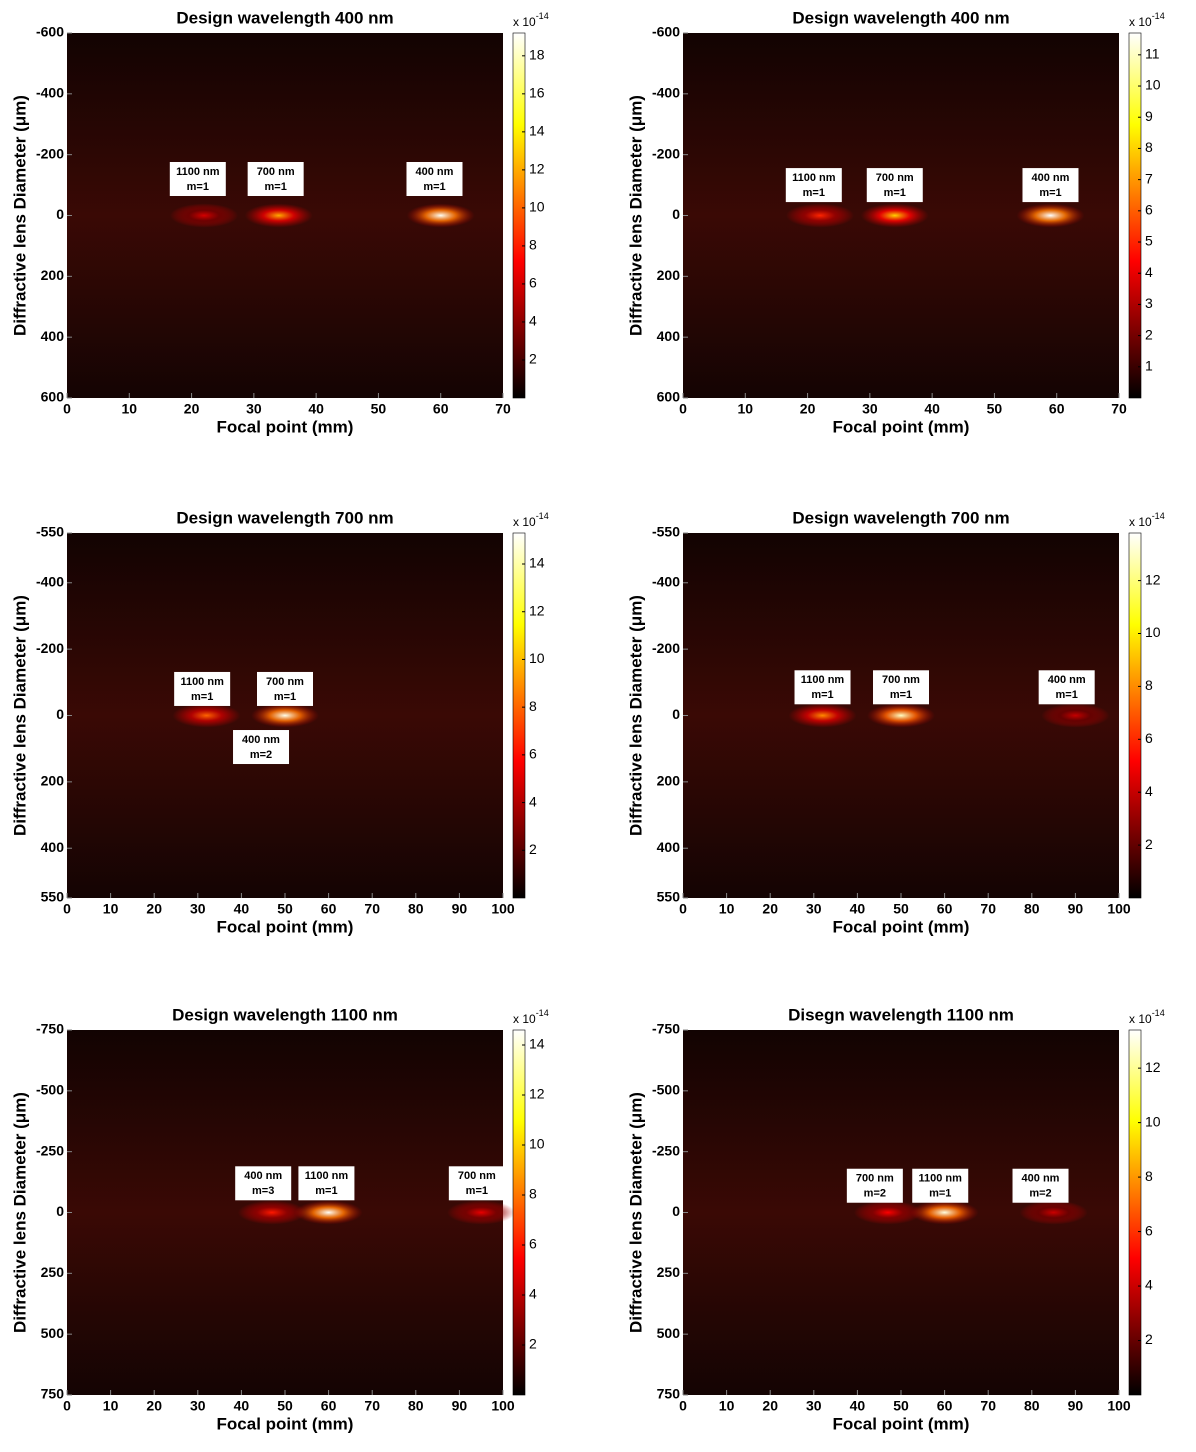 The image size is (1196, 1452). What do you see at coordinates (19, 1212) in the screenshot?
I see `y-axis-label: Diffractive lens Diameter (μm)` at bounding box center [19, 1212].